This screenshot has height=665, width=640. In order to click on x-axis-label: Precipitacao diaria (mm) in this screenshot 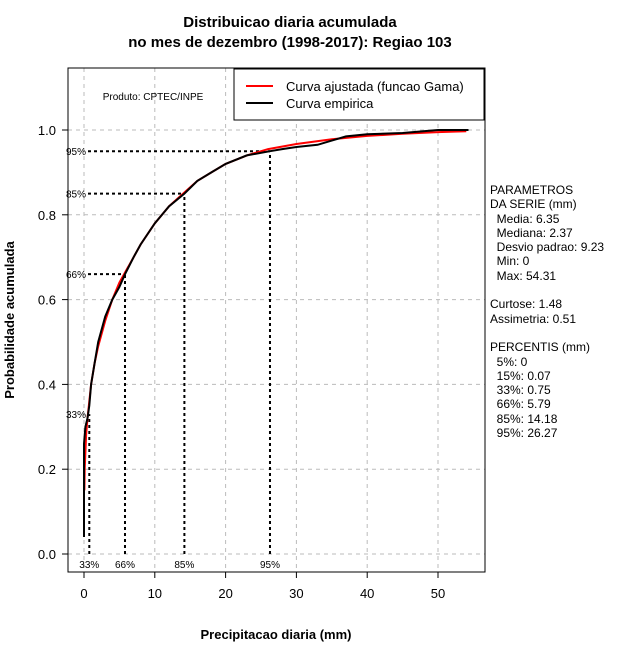, I will do `click(276, 634)`.